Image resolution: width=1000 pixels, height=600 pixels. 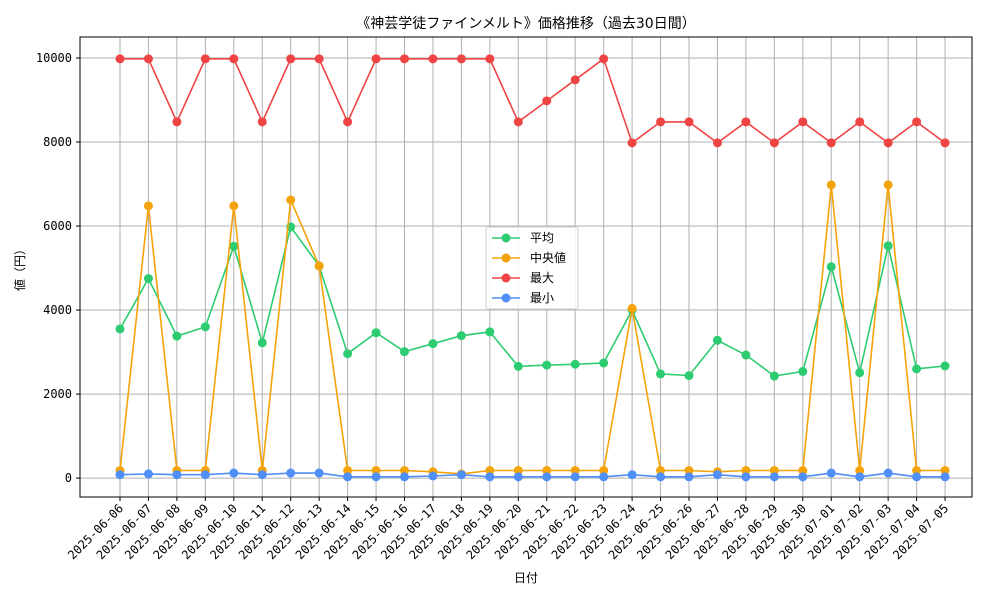 What do you see at coordinates (532, 268) in the screenshot?
I see `legend-box` at bounding box center [532, 268].